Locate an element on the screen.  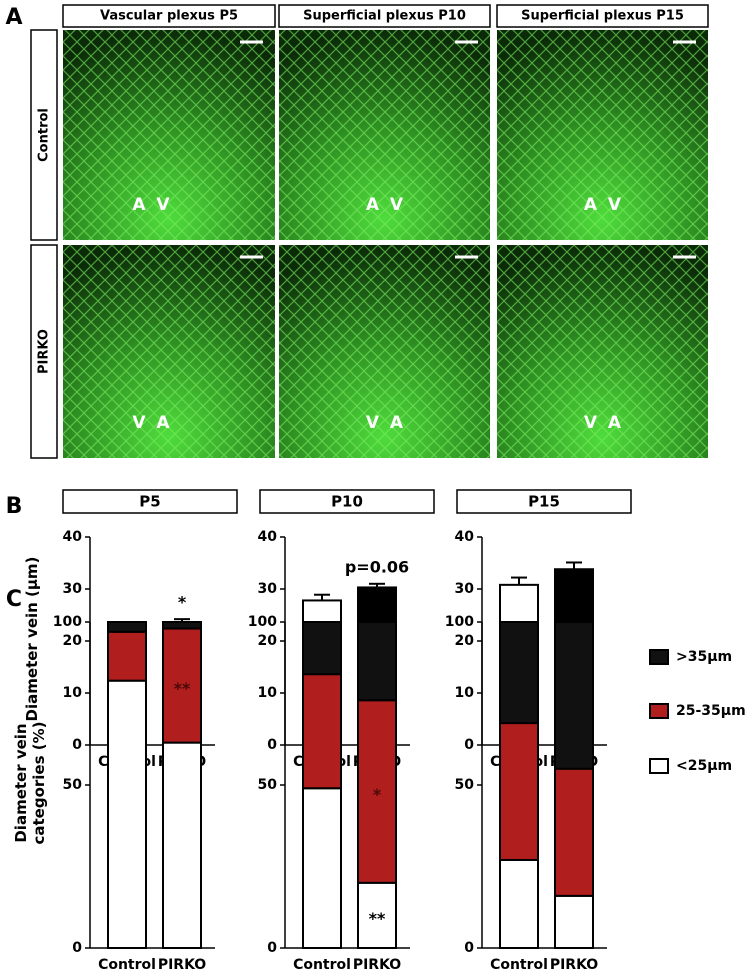
column-header: Superficial plexus P15 is located at coordinates (602, 16).